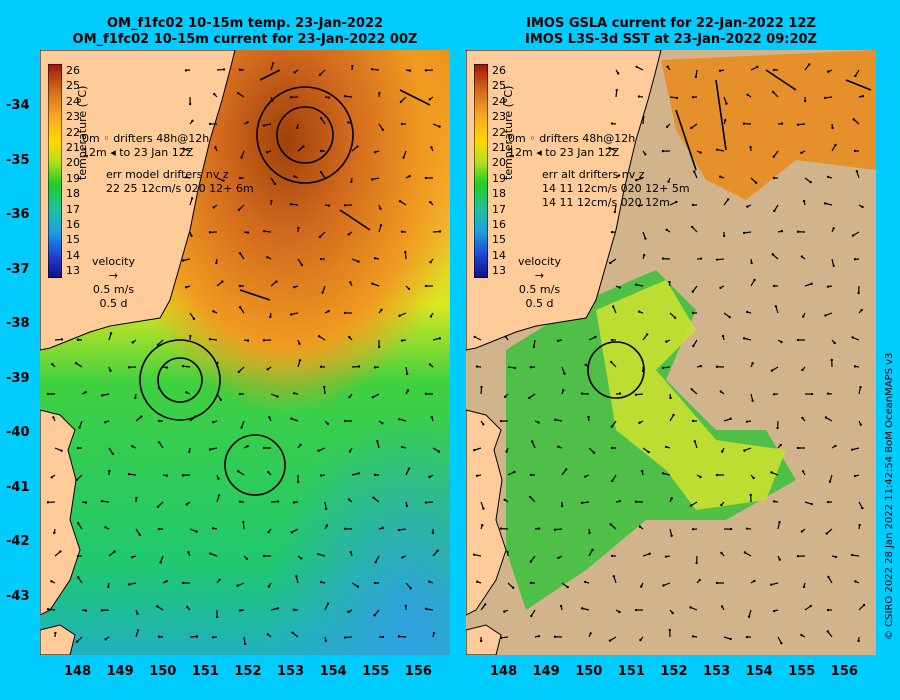 Image resolution: width=900 pixels, height=700 pixels. I want to click on lat-tick-label: -43, so click(18, 596).